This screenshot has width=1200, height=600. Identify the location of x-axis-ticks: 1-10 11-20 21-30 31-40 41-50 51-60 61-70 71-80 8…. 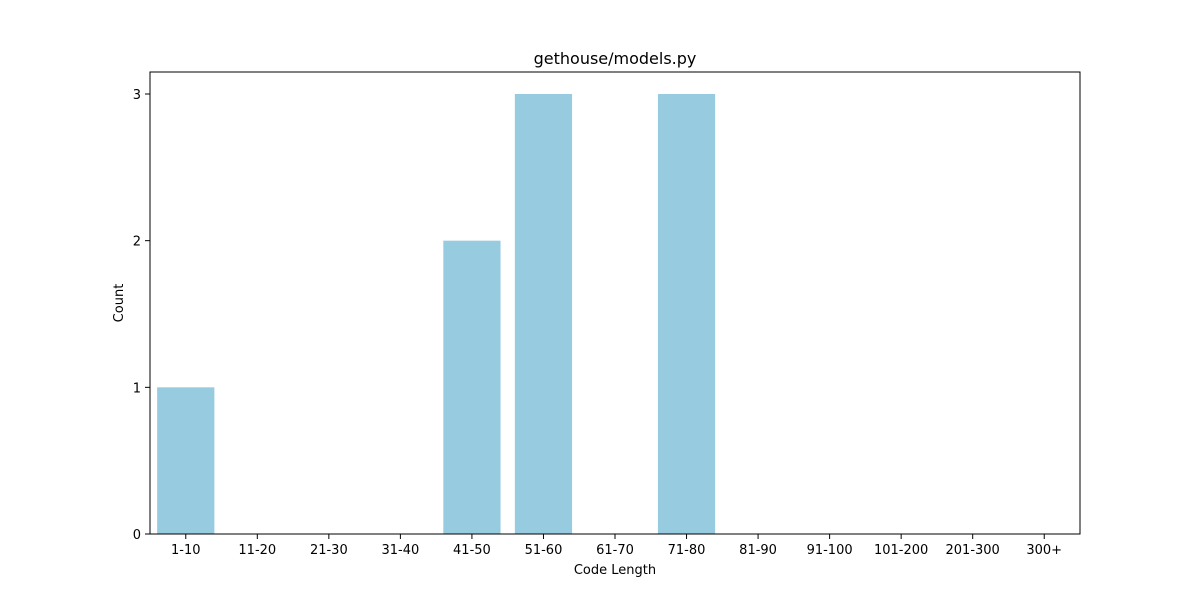
(616, 546).